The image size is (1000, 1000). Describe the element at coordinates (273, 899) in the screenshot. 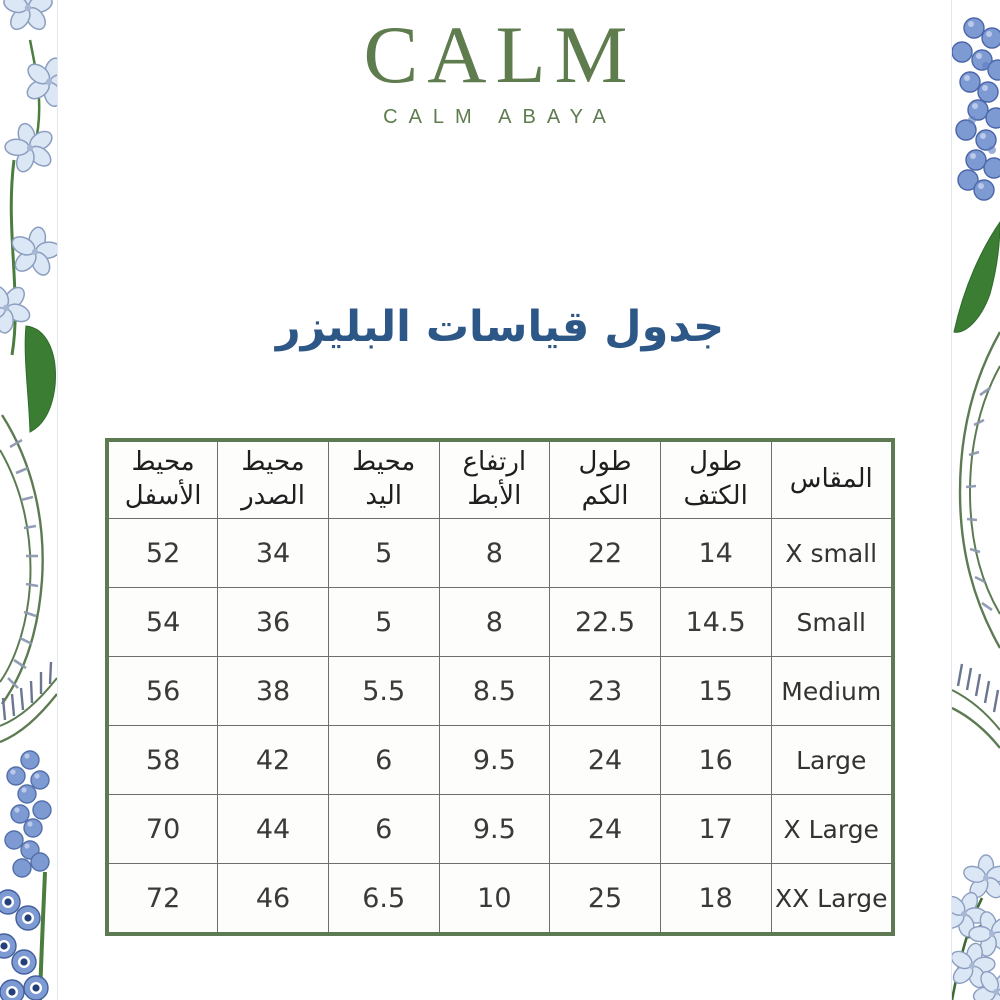

I see `cell-value: 46` at that location.